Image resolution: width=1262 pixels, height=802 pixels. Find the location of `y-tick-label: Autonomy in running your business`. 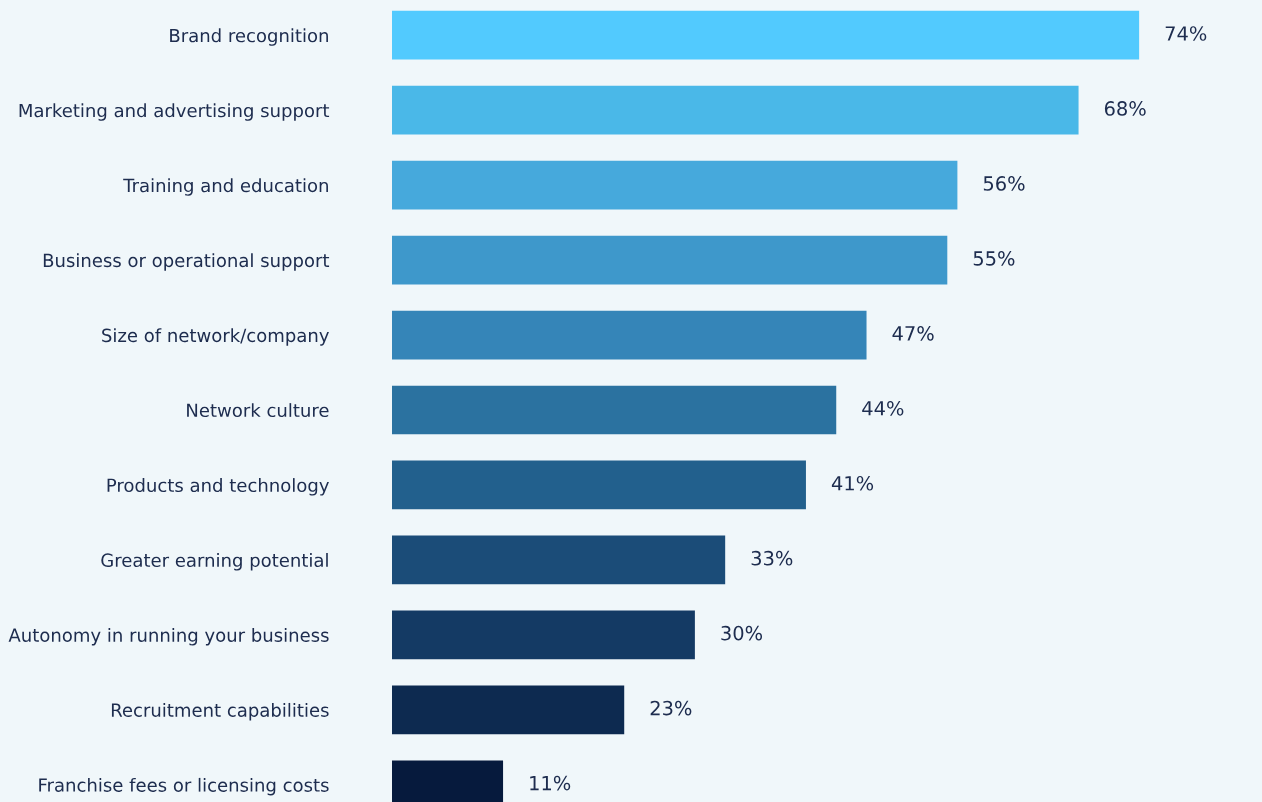

y-tick-label: Autonomy in running your business is located at coordinates (168, 636).